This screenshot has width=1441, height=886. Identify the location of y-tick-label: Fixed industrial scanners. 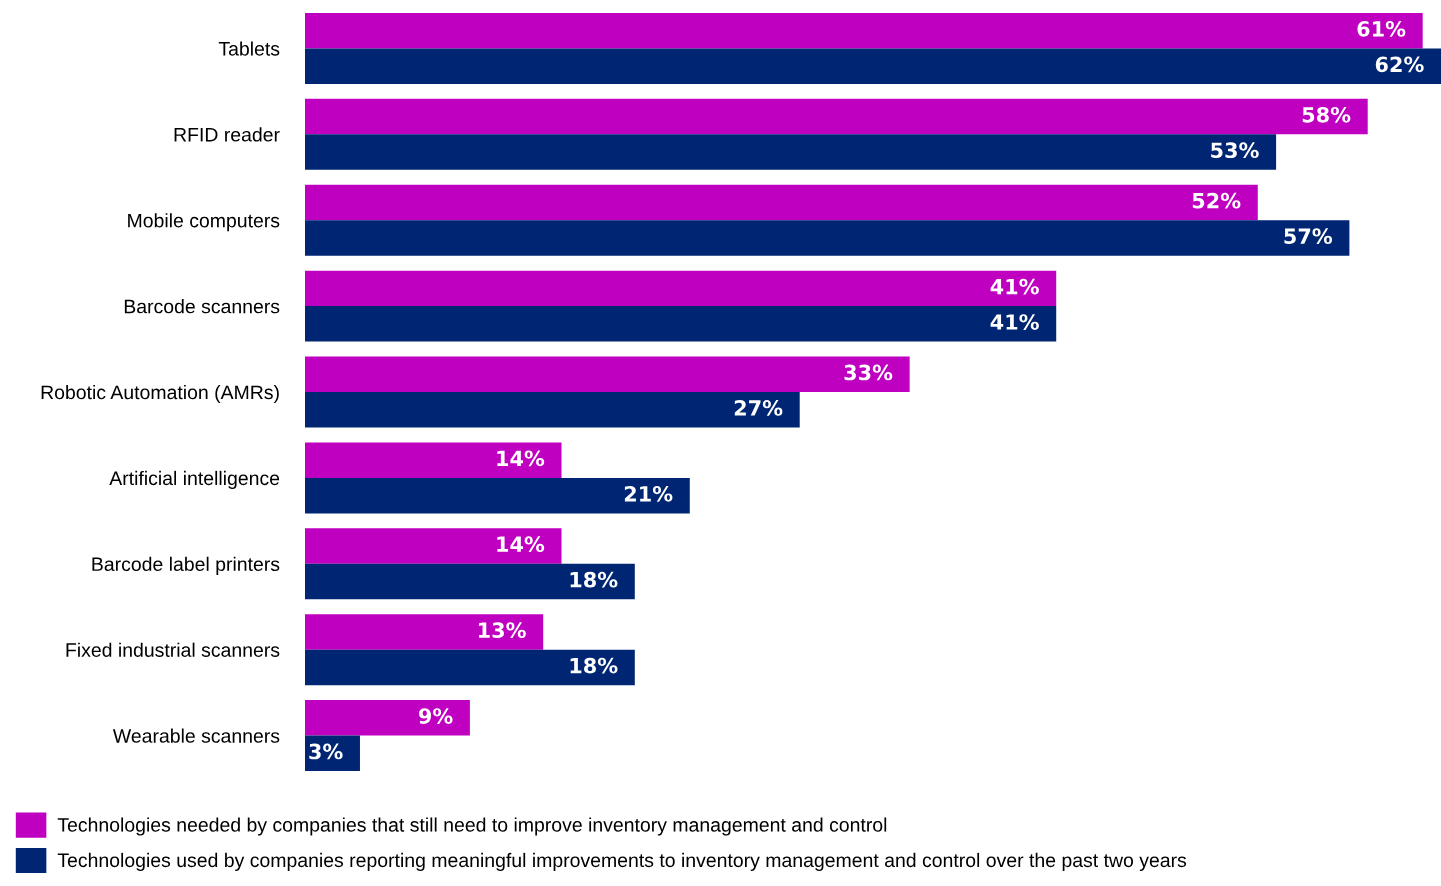
(173, 649).